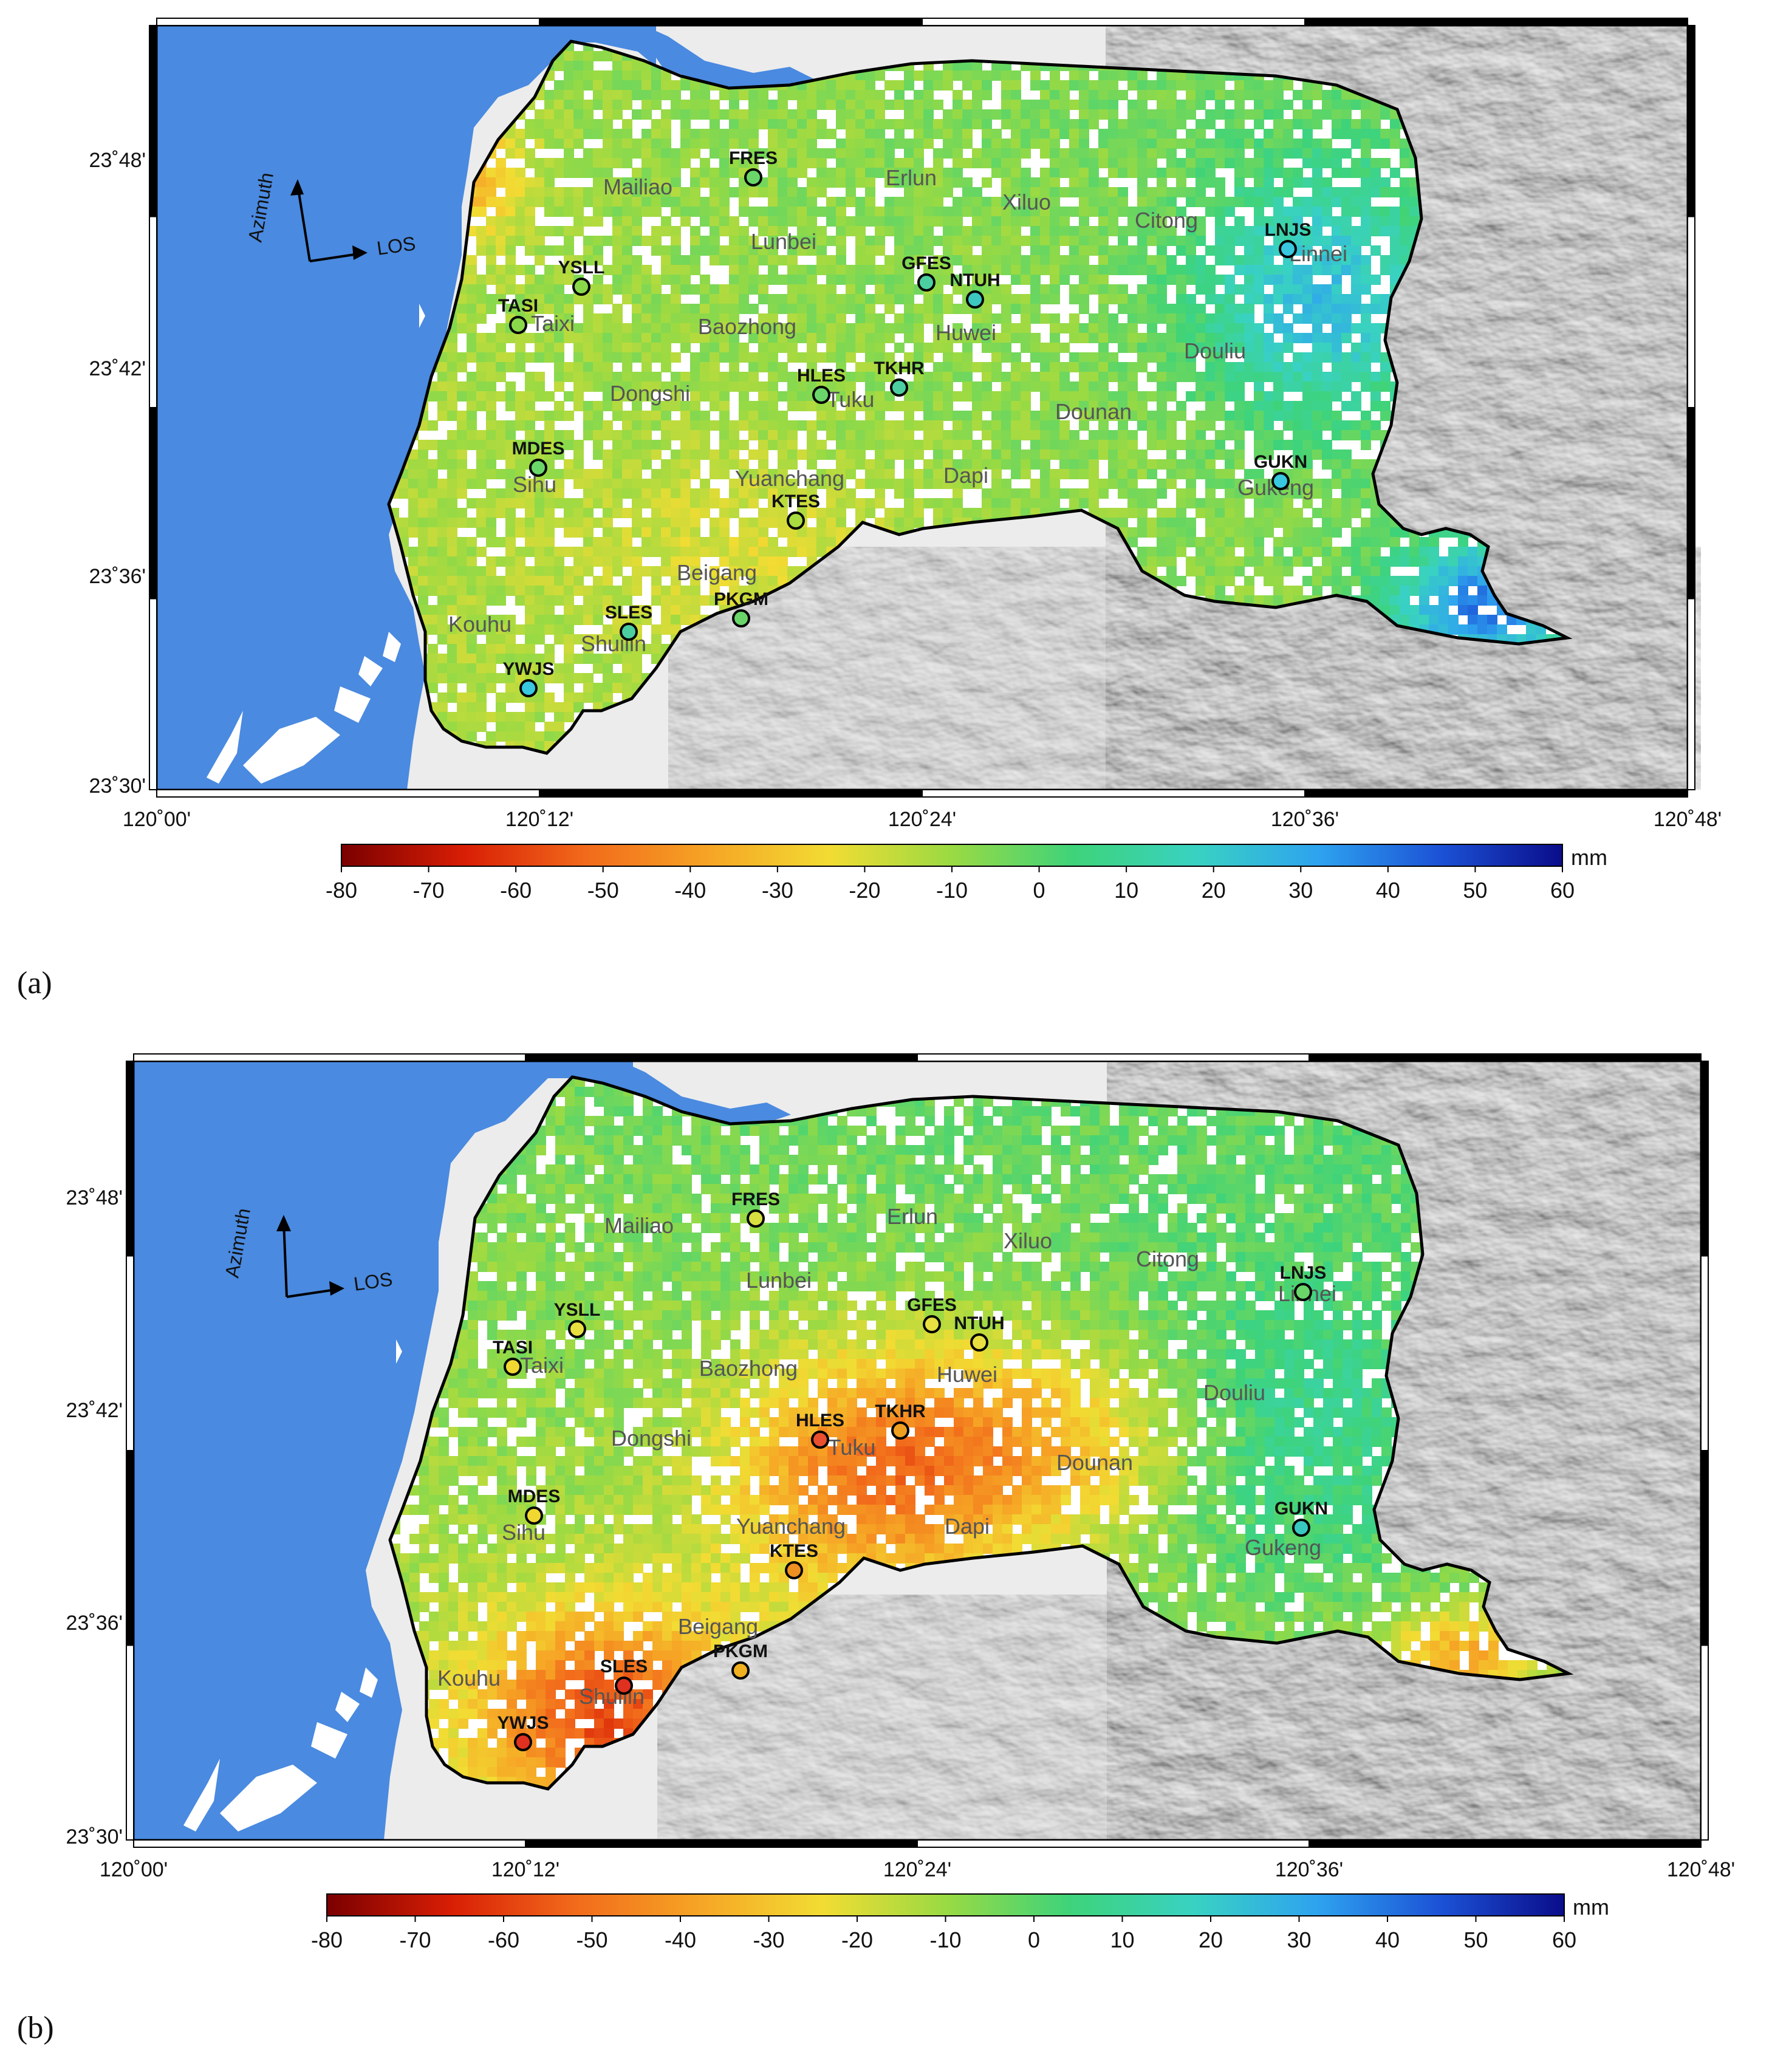 This screenshot has height=2072, width=1772. What do you see at coordinates (429, 891) in the screenshot?
I see `colorbar-tick-label: -70` at bounding box center [429, 891].